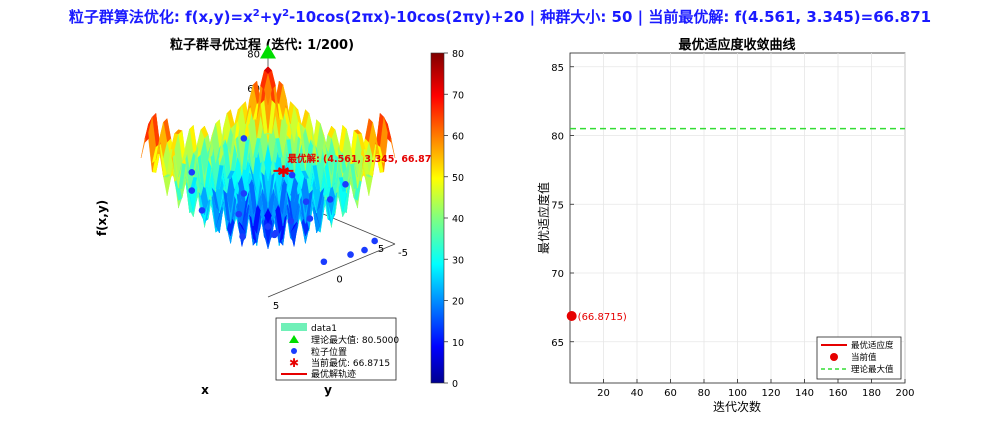  I want to click on y-axis-label: y, so click(328, 390).